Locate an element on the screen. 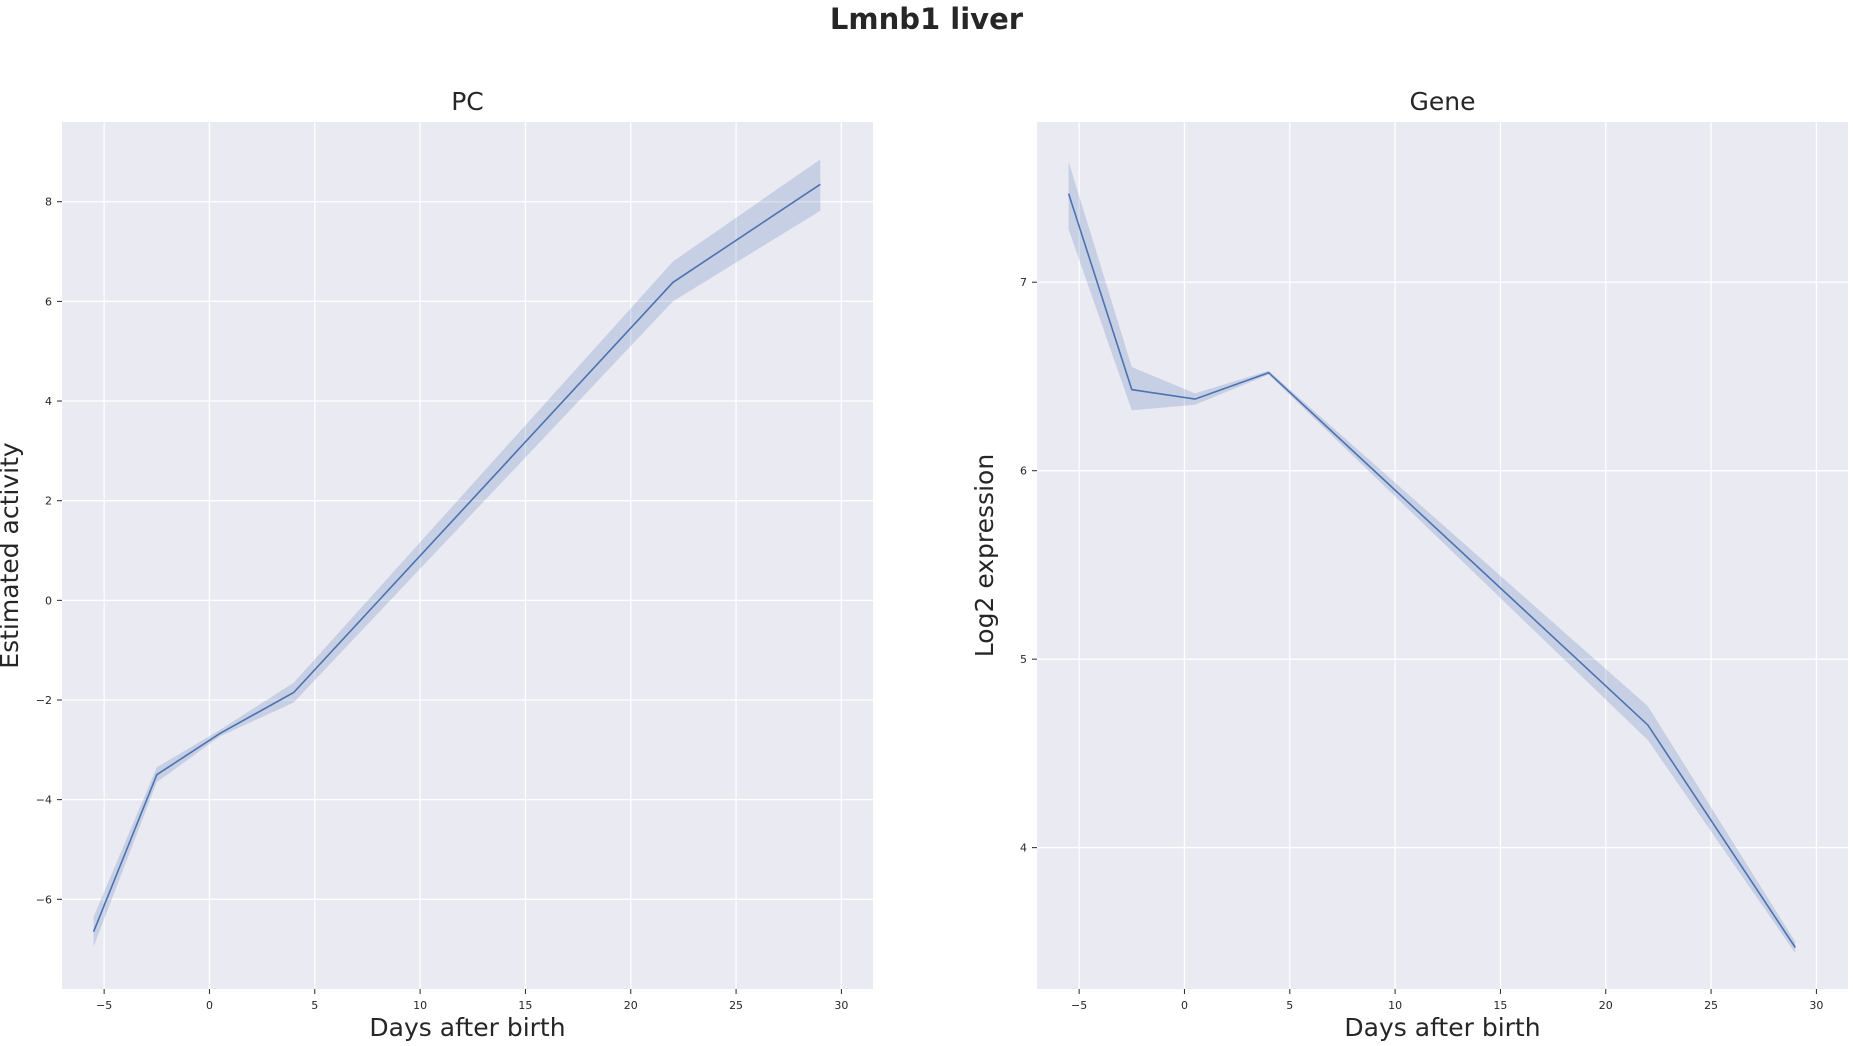 Image resolution: width=1853 pixels, height=1046 pixels. pc-panel-title: PC is located at coordinates (467, 101).